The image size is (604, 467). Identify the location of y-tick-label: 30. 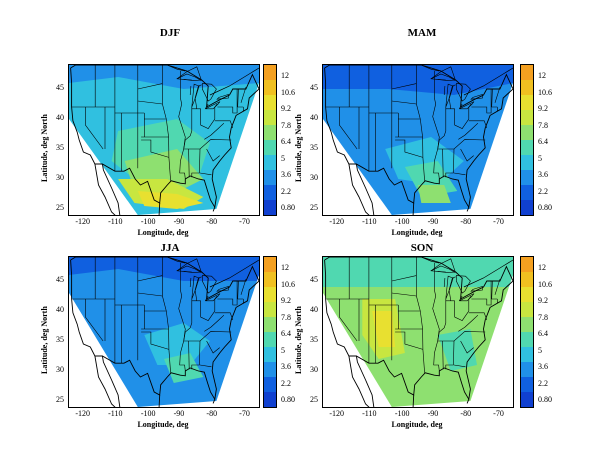
(314, 369).